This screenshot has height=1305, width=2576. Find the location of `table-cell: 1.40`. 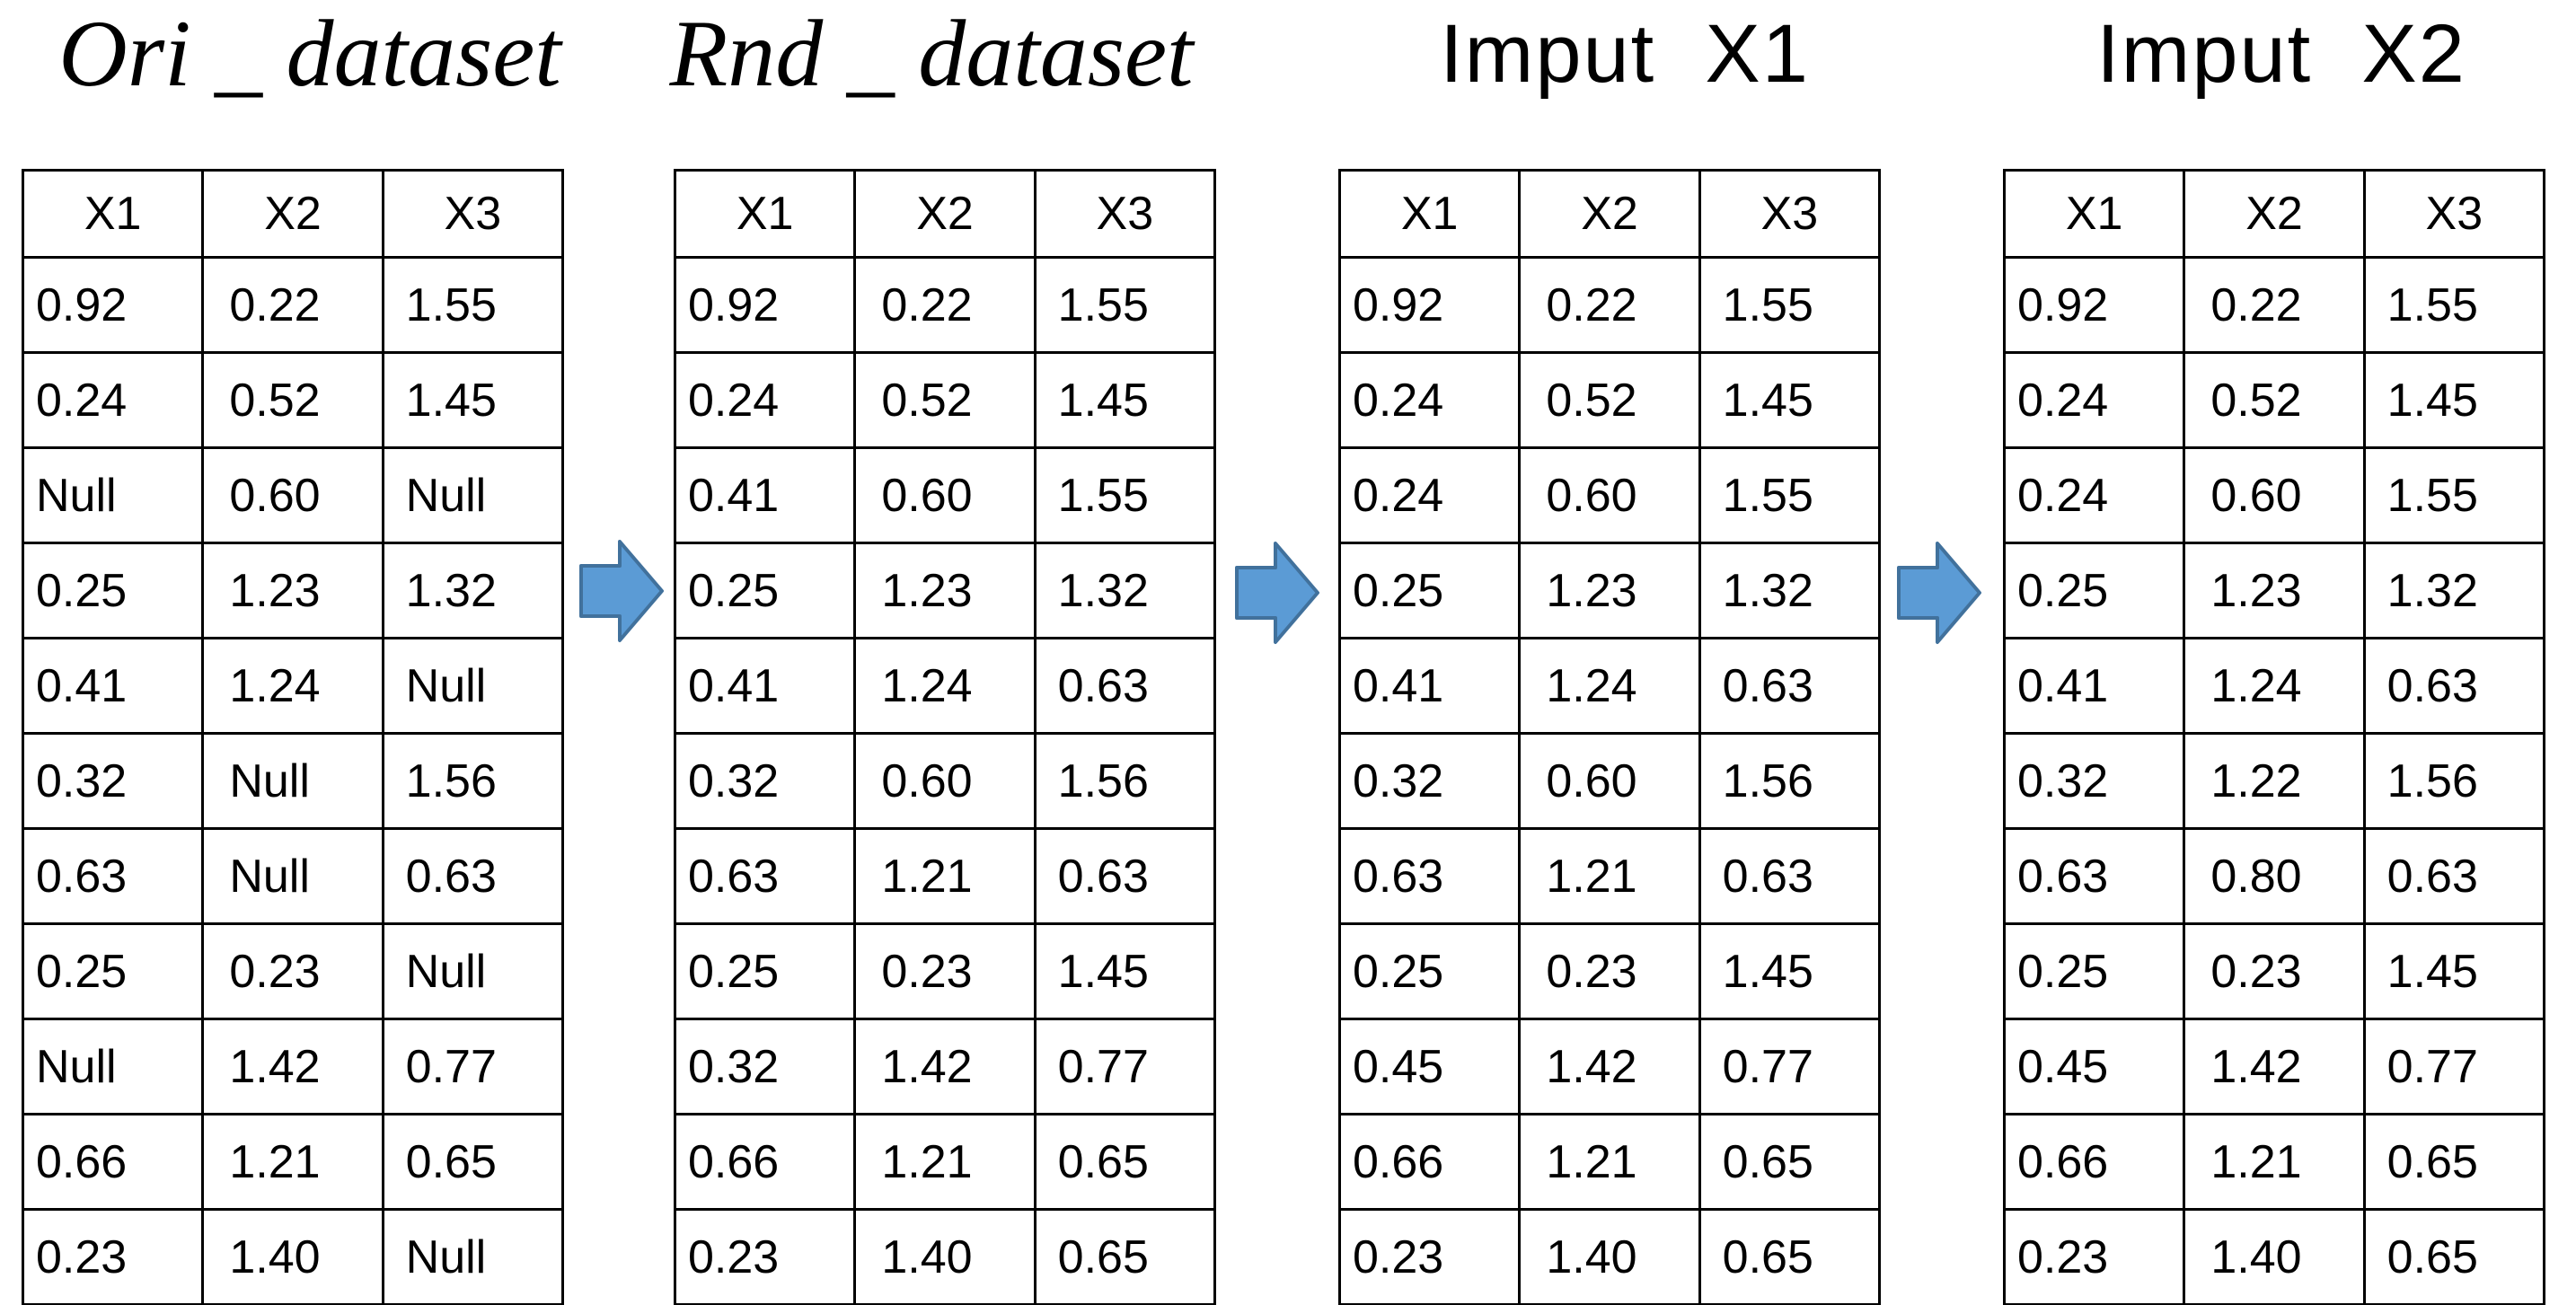

table-cell: 1.40 is located at coordinates (2274, 1256).